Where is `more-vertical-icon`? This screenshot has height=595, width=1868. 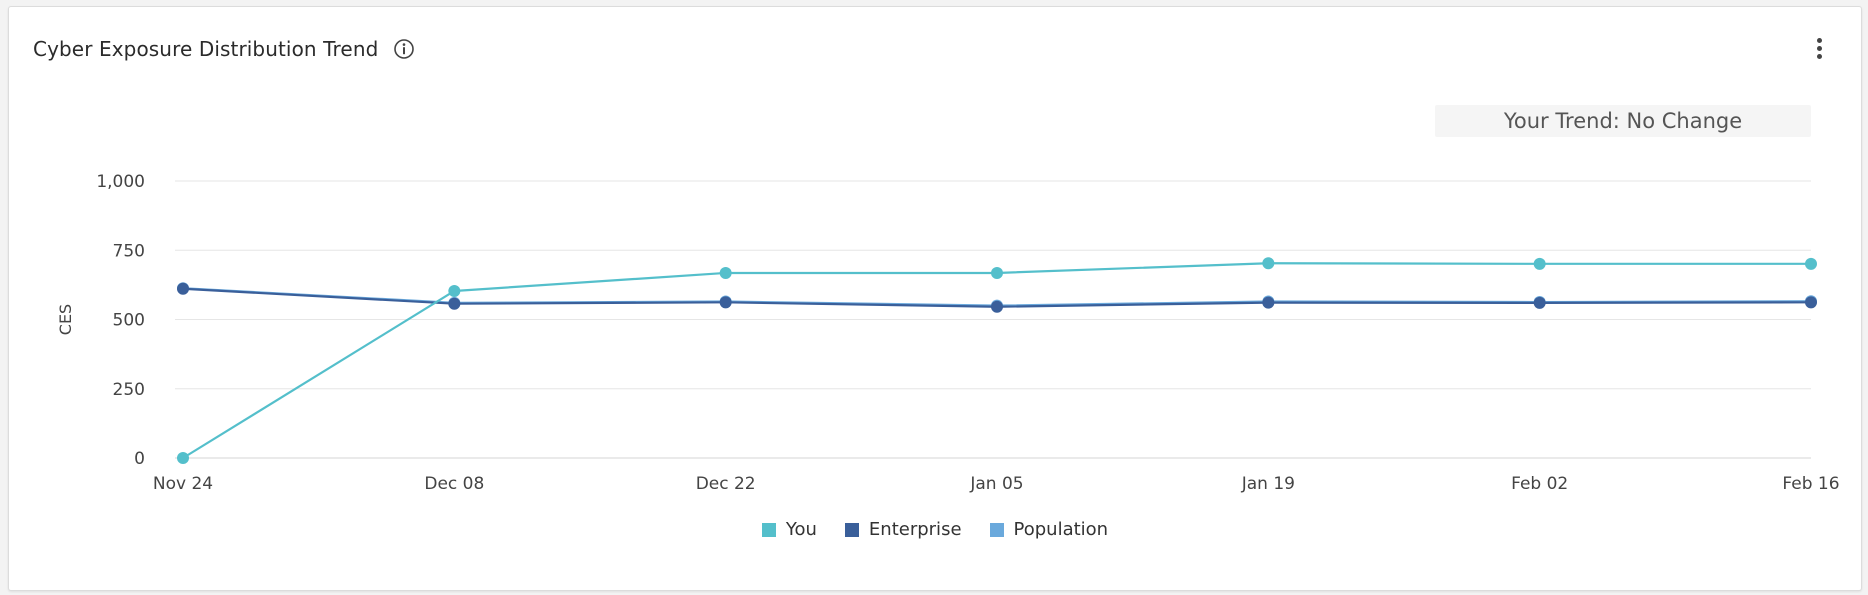 more-vertical-icon is located at coordinates (1819, 50).